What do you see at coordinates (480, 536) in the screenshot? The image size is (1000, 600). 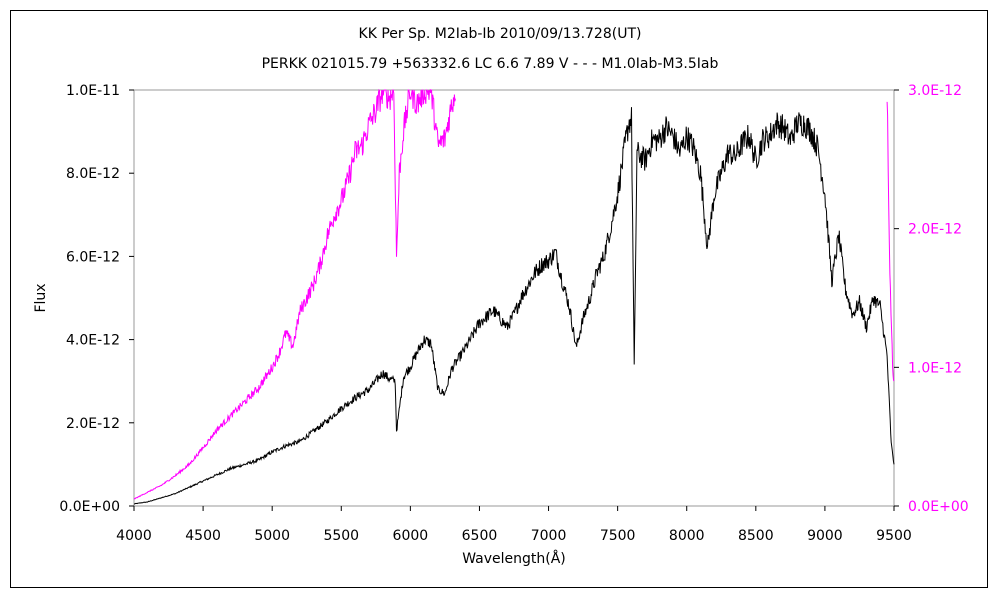 I see `x-tick-label: 6500` at bounding box center [480, 536].